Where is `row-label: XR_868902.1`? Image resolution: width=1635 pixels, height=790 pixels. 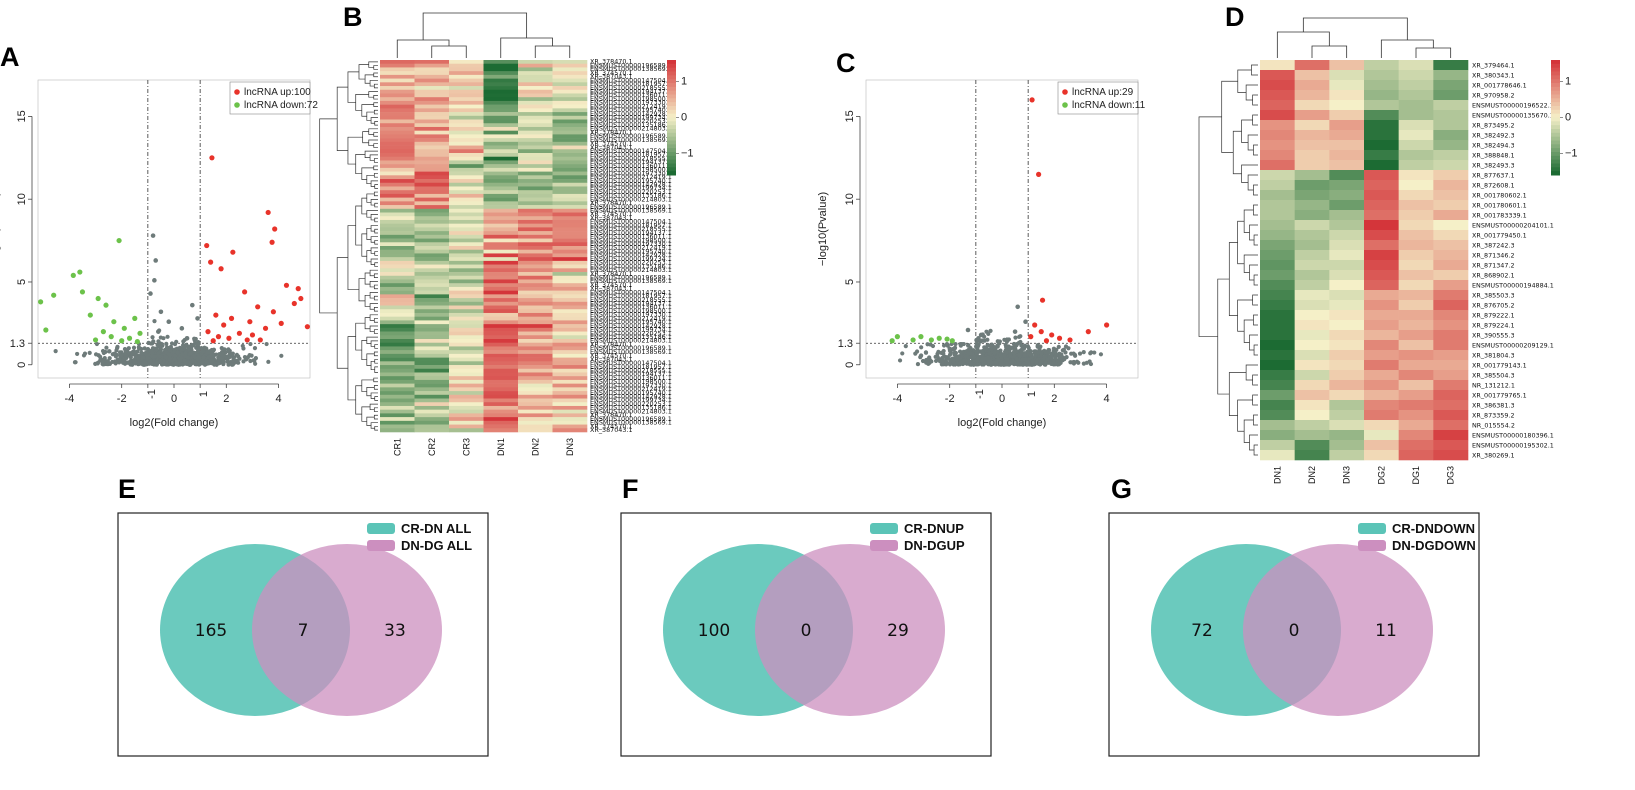
row-label: XR_868902.1 is located at coordinates (1493, 276).